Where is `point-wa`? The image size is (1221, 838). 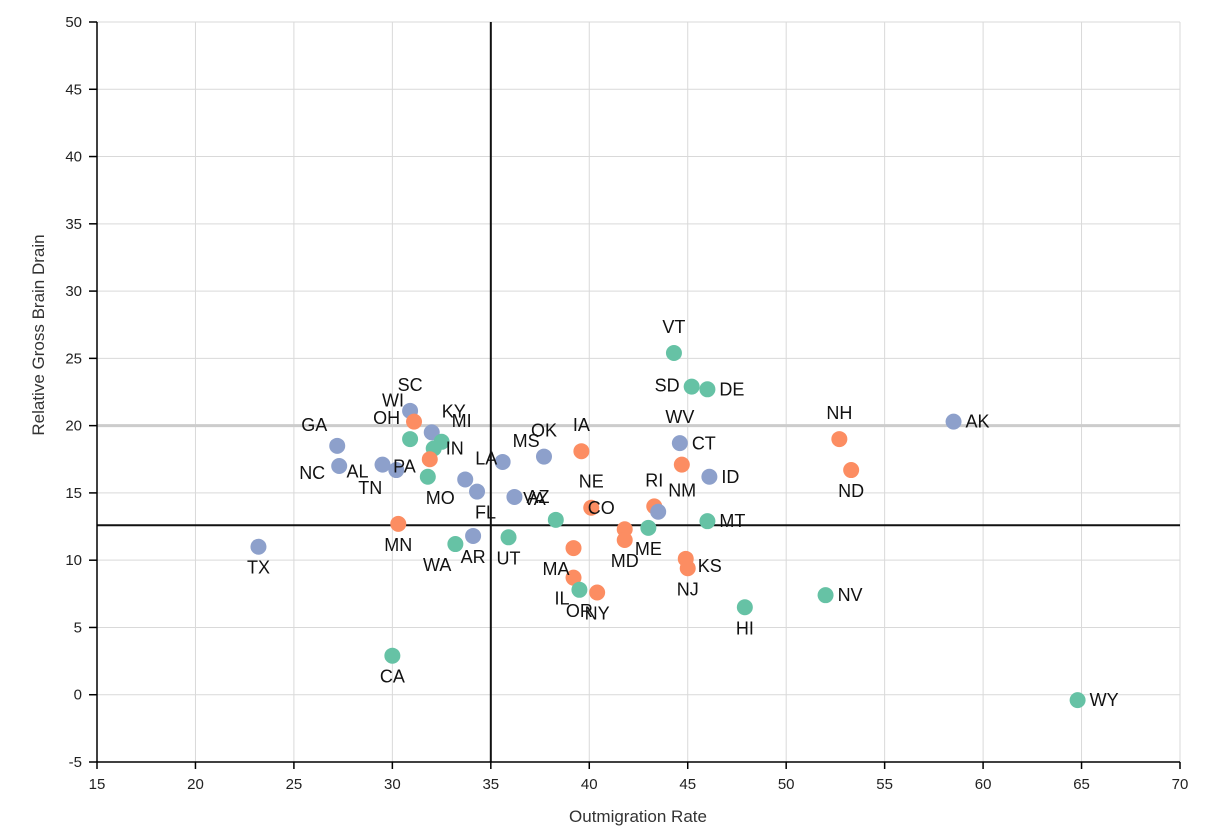
point-wa is located at coordinates (455, 544).